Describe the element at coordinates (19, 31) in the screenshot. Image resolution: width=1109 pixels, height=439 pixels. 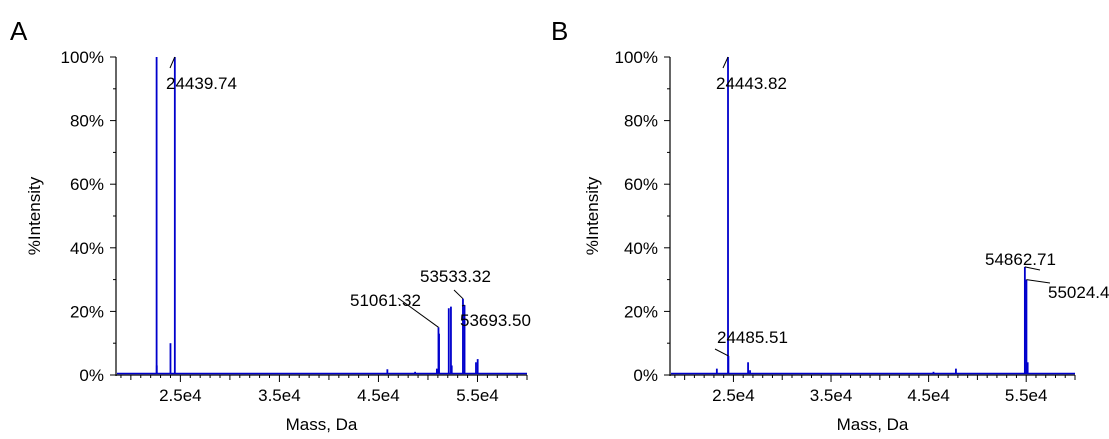
I see `panel-letter: A` at that location.